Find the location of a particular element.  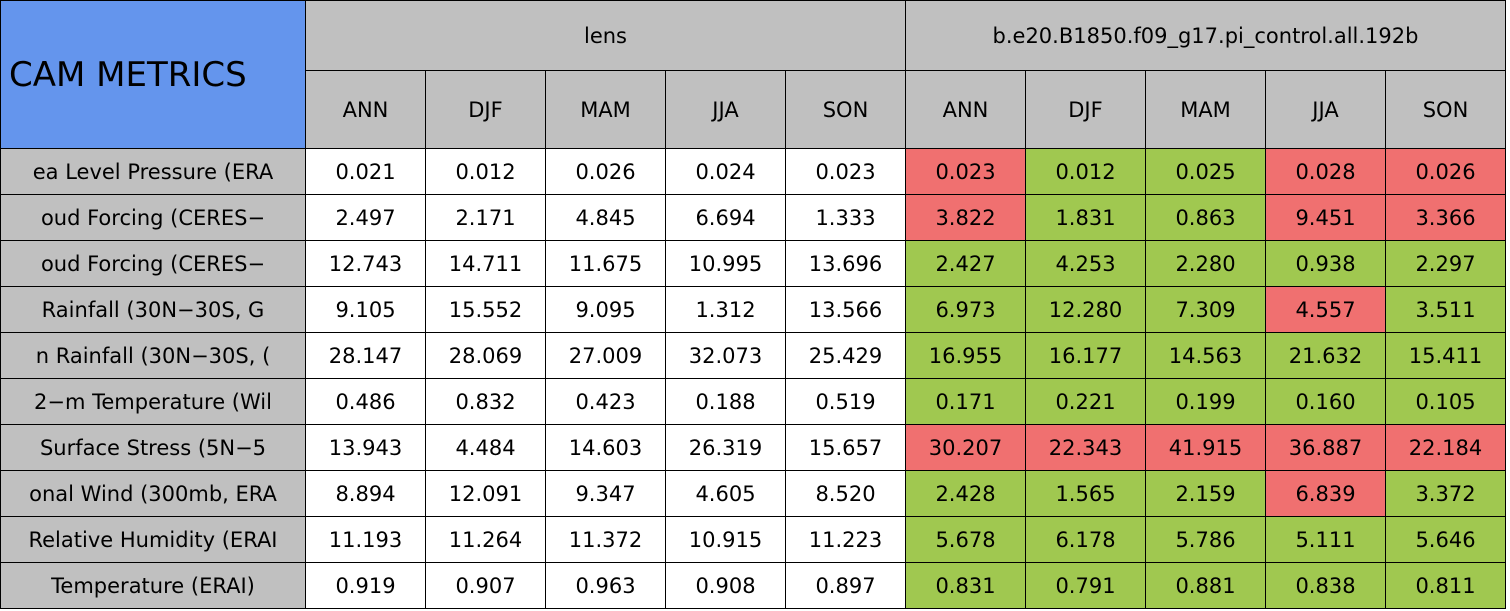

value-cell: 0.791 is located at coordinates (1085, 585).